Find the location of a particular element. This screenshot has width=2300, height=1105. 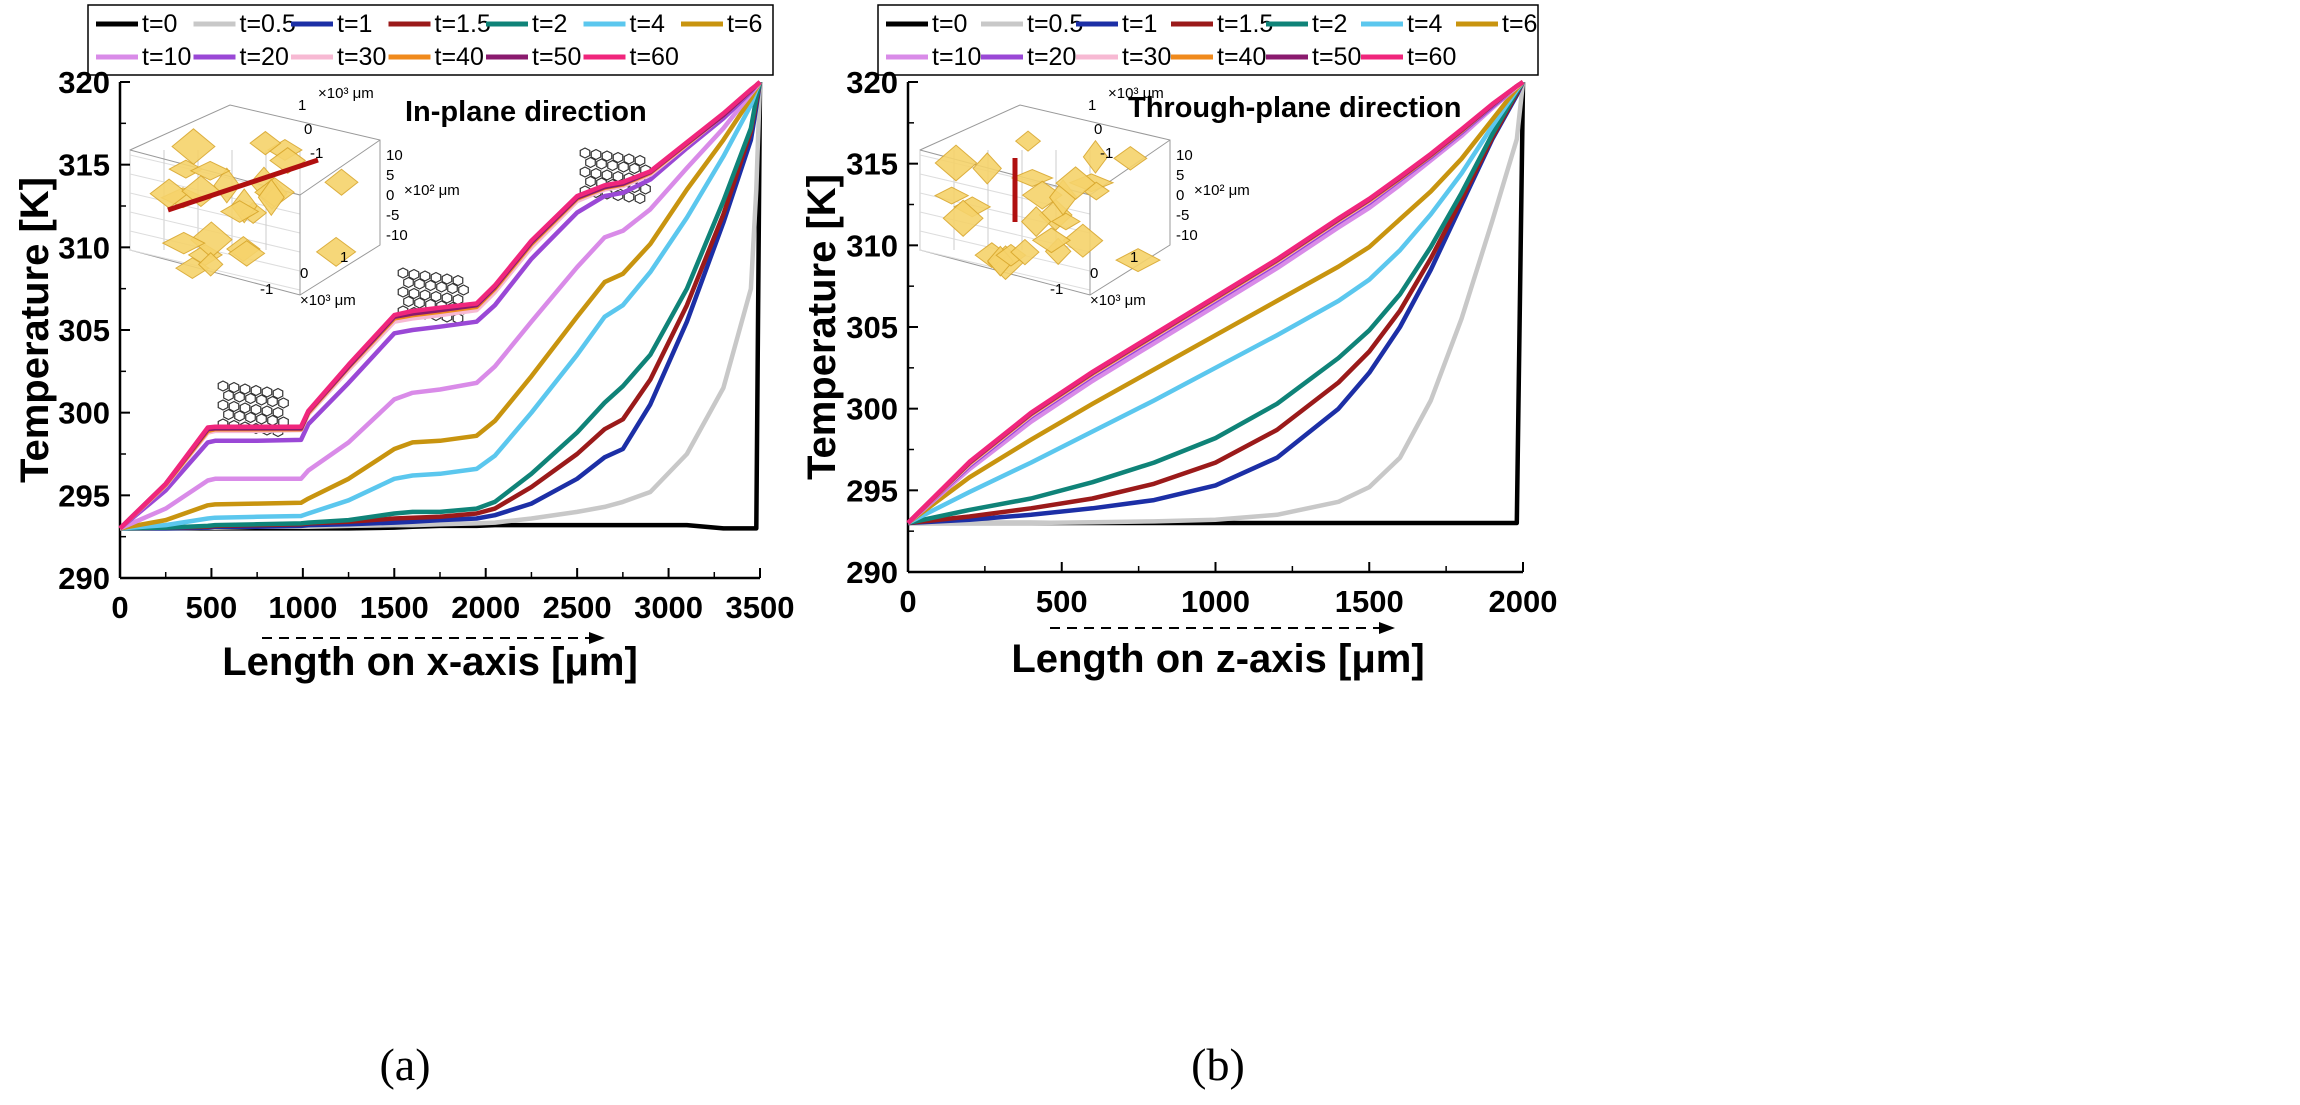

x-tick-label: 500 is located at coordinates (1062, 601).